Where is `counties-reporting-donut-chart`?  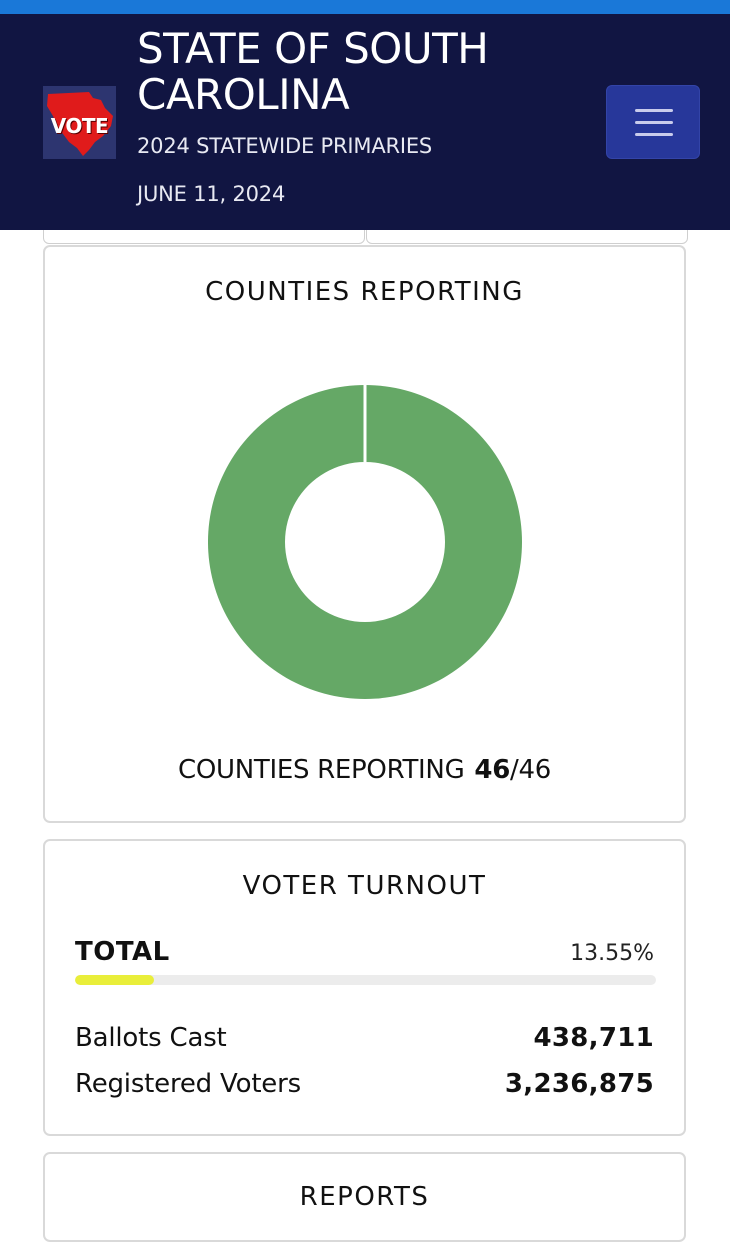
counties-reporting-donut-chart is located at coordinates (365, 542).